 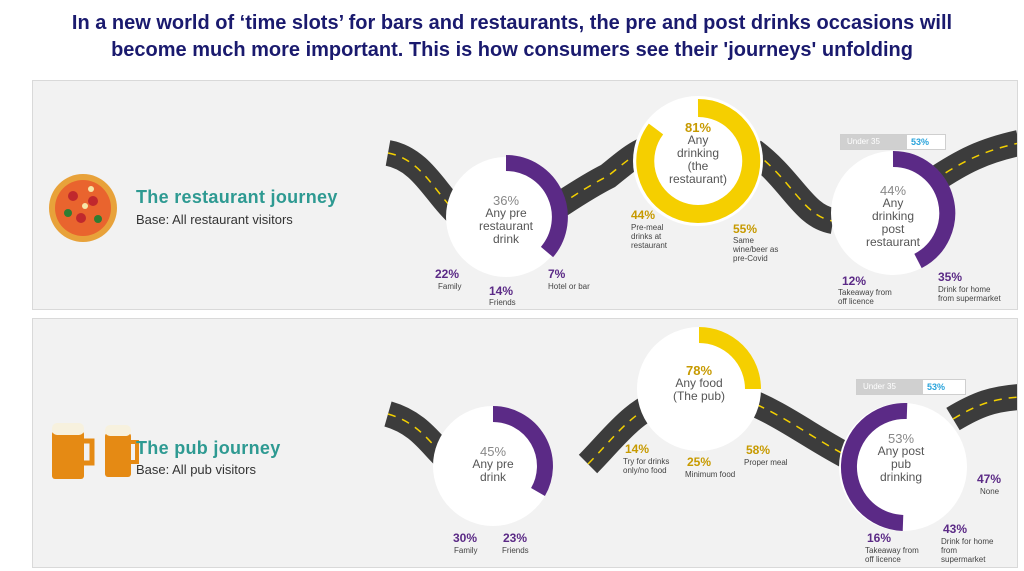 I want to click on restaurant-mid-line-1: Any, so click(x=698, y=140).